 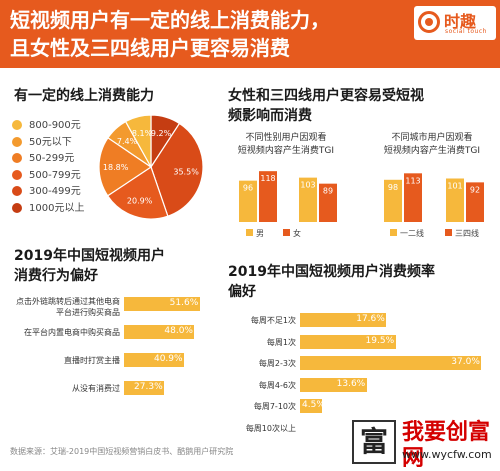 What do you see at coordinates (447, 454) in the screenshot?
I see `watermark-url: www.wycfw.com` at bounding box center [447, 454].